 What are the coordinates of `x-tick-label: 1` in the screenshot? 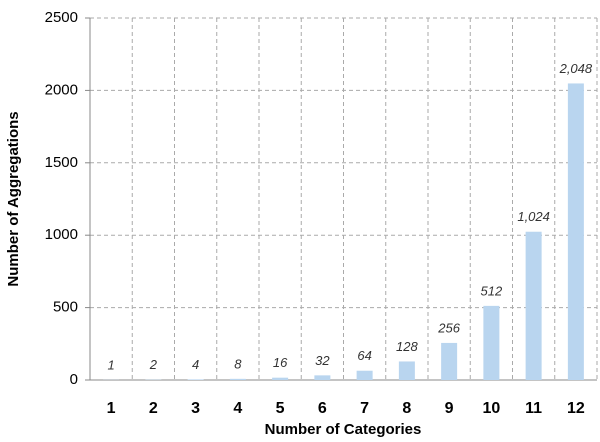 It's located at (111, 408).